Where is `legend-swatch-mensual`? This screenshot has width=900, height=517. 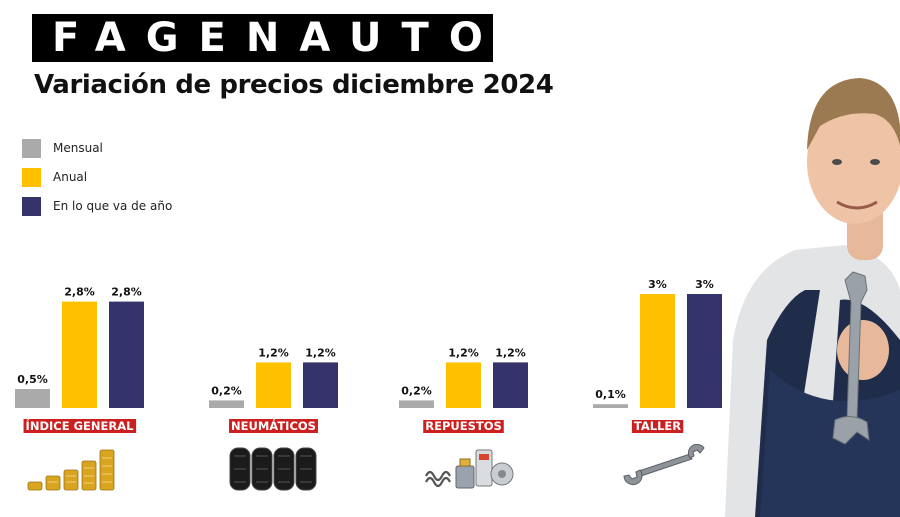
legend-swatch-mensual is located at coordinates (31, 148).